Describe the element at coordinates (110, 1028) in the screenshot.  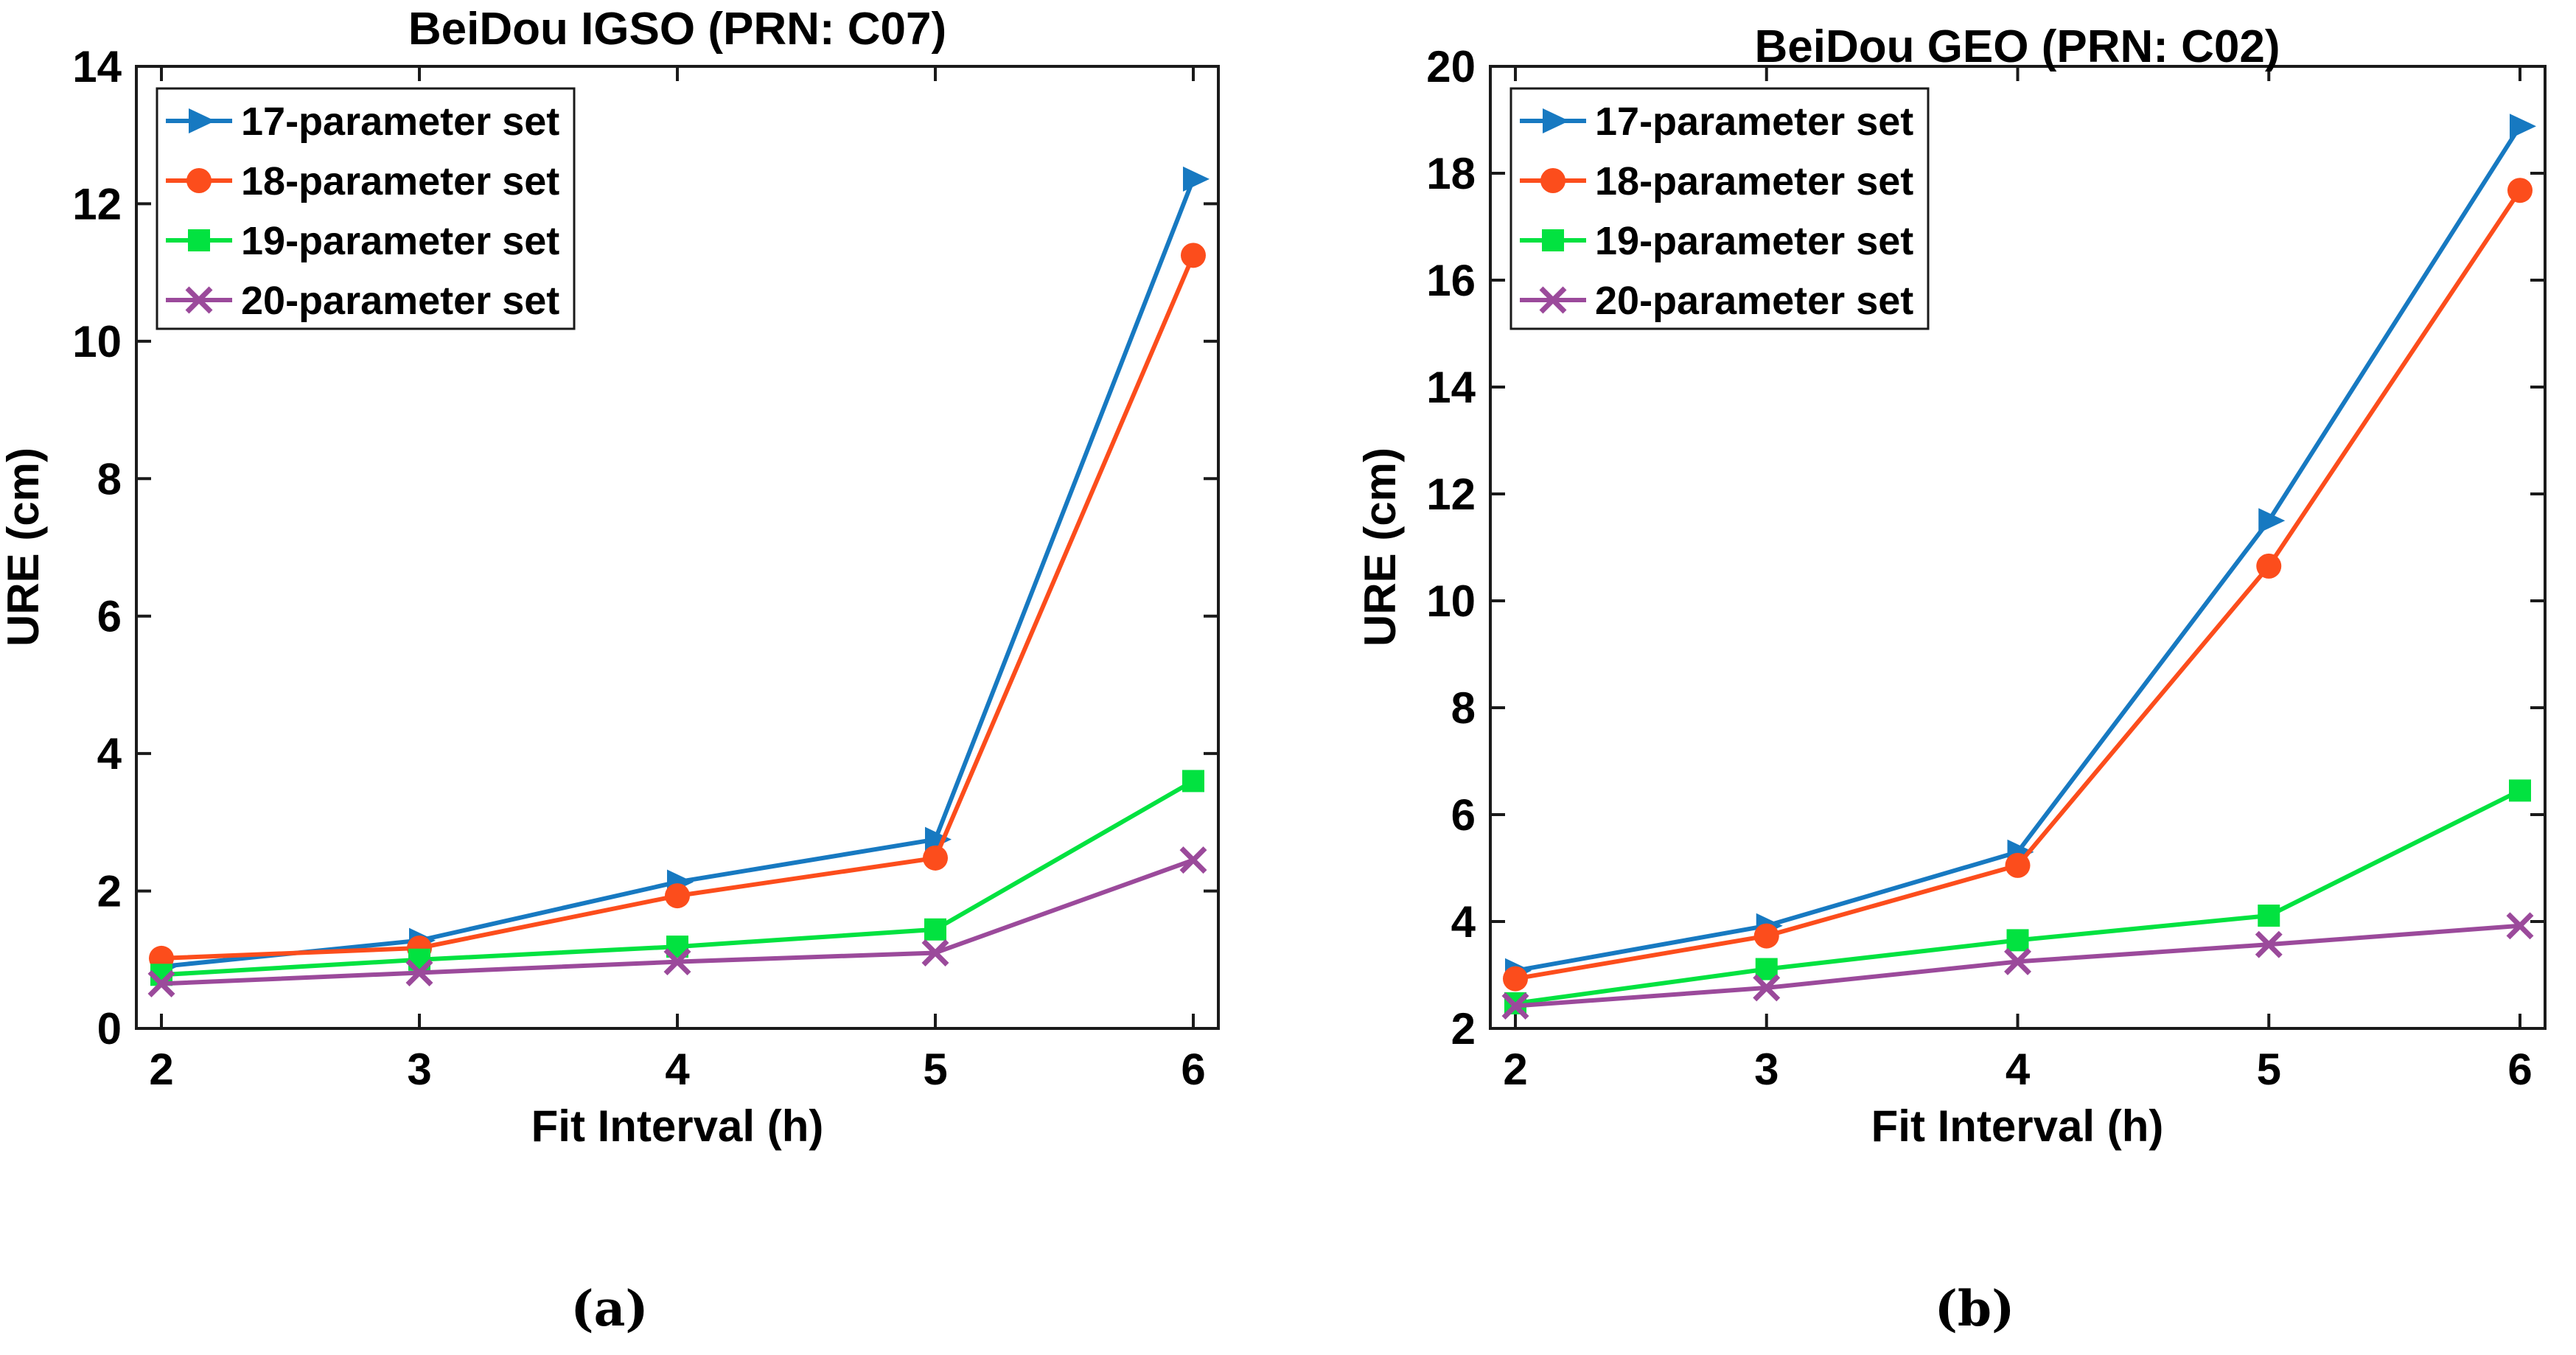
I see `y-tick-label: 0` at that location.